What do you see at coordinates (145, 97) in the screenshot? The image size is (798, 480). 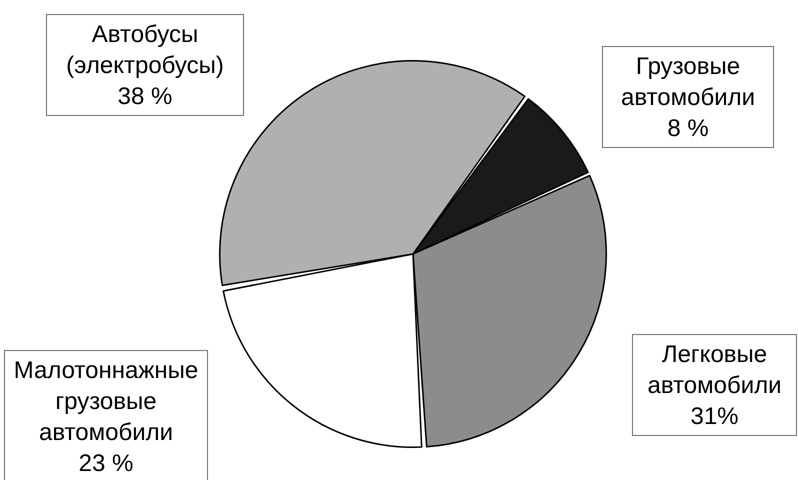 I see `data-label: 38 %` at bounding box center [145, 97].